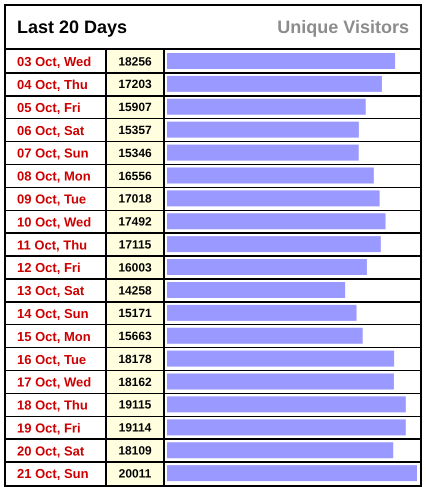 The image size is (426, 487). I want to click on y-tick-label: 13 Oct, Sat, so click(51, 290).